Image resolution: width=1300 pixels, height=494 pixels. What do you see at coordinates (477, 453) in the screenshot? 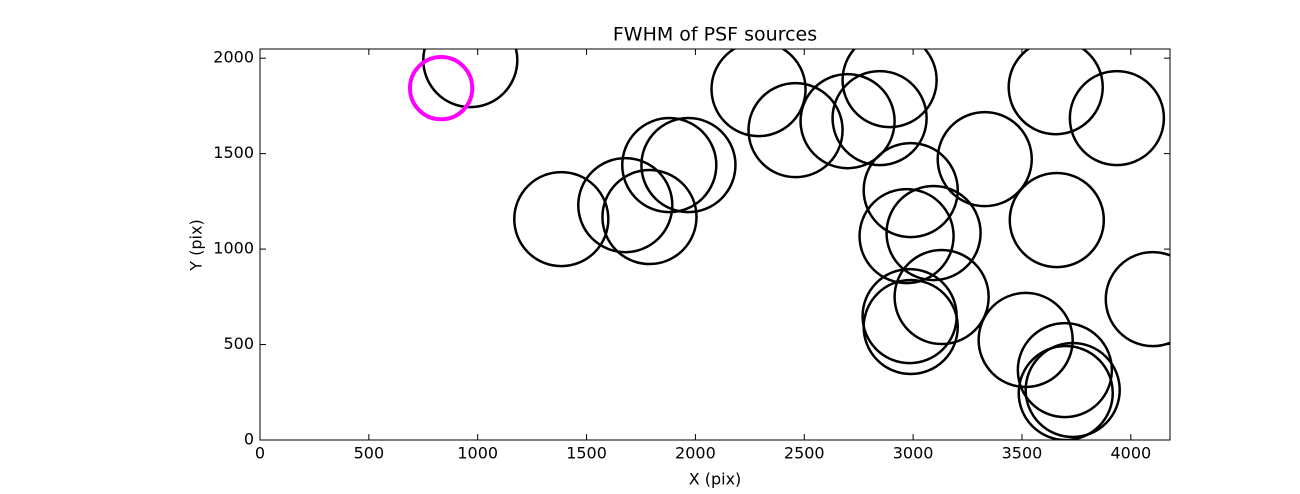
I see `x-tick-label: 1000` at bounding box center [477, 453].